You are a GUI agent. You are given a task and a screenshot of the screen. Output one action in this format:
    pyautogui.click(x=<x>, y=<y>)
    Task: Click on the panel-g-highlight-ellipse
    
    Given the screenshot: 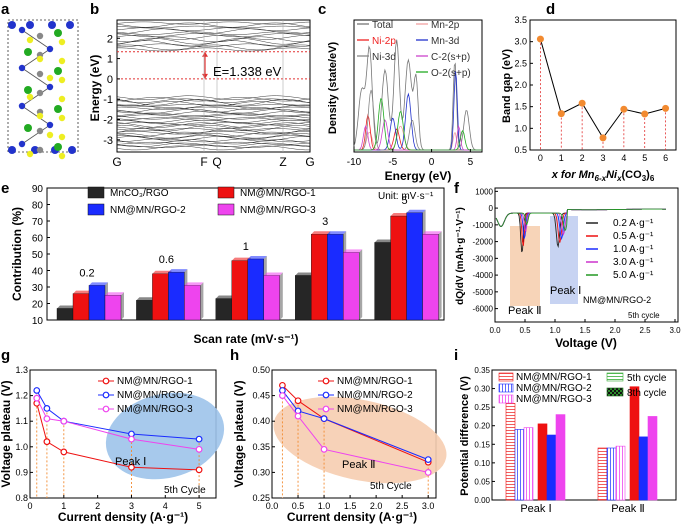 What is the action you would take?
    pyautogui.click(x=165, y=436)
    